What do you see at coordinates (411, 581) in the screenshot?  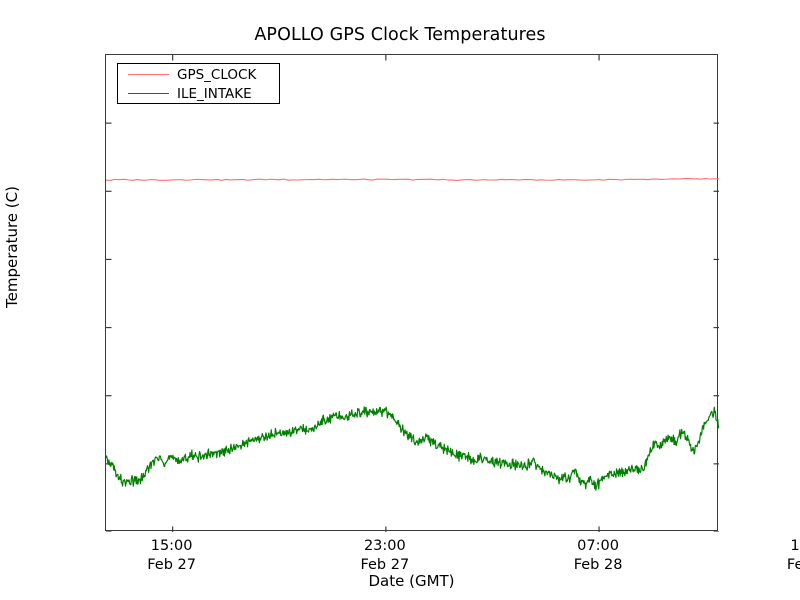 I see `x-axis-label: Date (GMT)` at bounding box center [411, 581].